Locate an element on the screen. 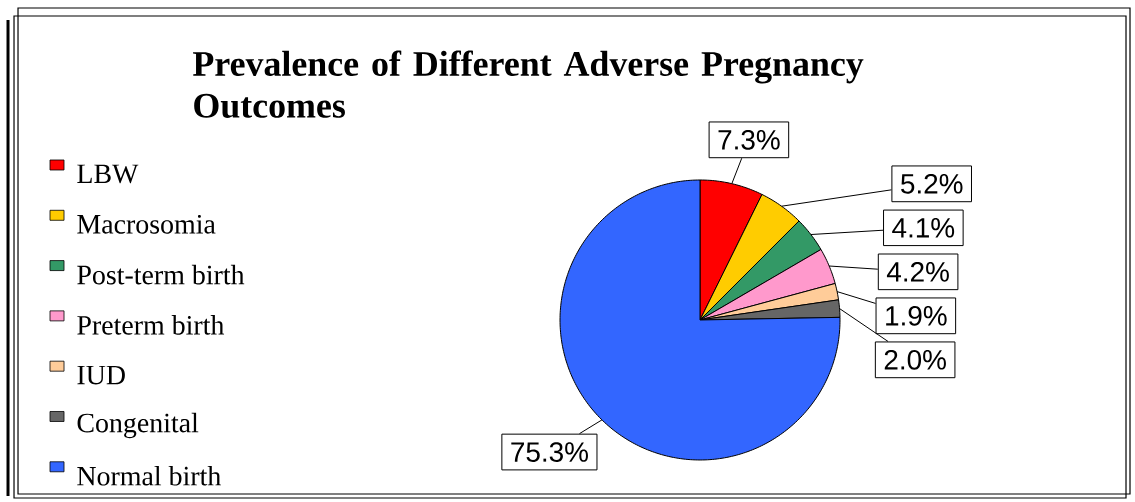 This screenshot has width=1135, height=502. legend-label: Macrosomia is located at coordinates (146, 224).